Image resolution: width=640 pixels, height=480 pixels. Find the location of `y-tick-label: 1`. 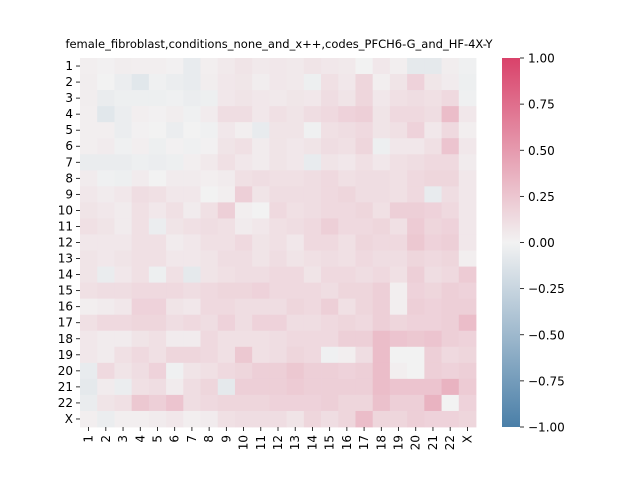

y-tick-label: 1 is located at coordinates (69, 66).